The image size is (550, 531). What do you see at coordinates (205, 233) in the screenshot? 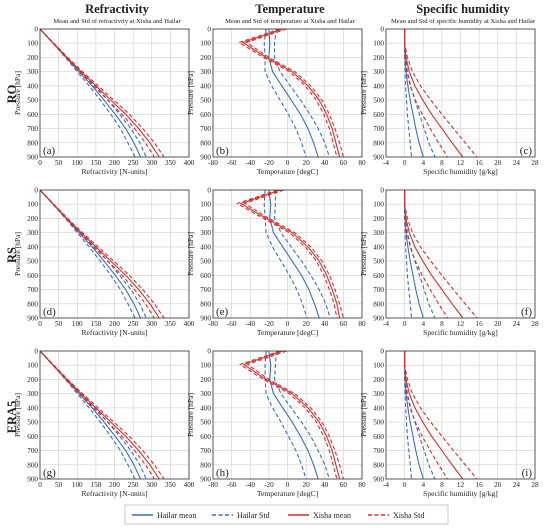
I see `panel-e-ytick-label: 300` at bounding box center [205, 233].